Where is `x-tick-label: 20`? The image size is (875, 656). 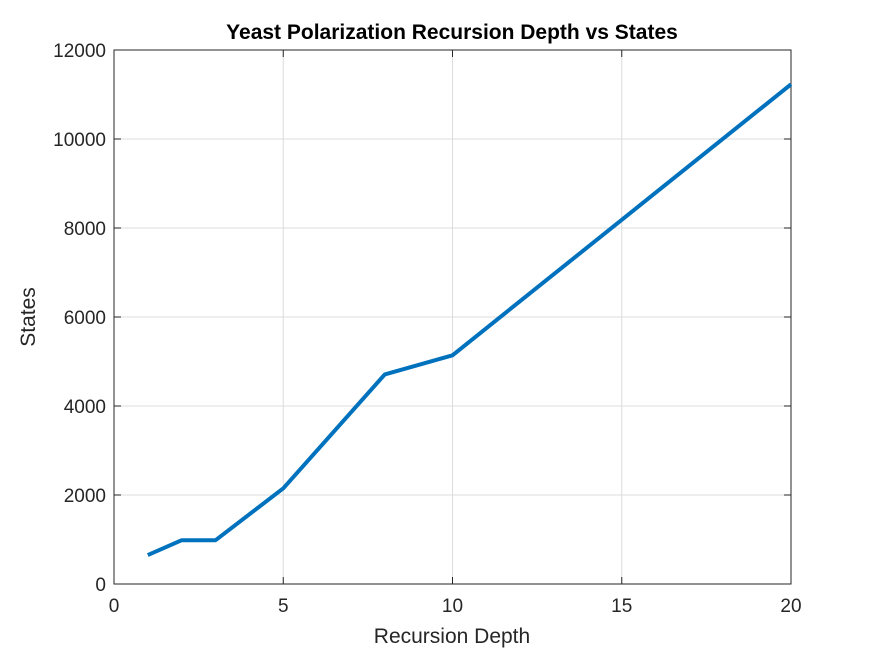
x-tick-label: 20 is located at coordinates (790, 606).